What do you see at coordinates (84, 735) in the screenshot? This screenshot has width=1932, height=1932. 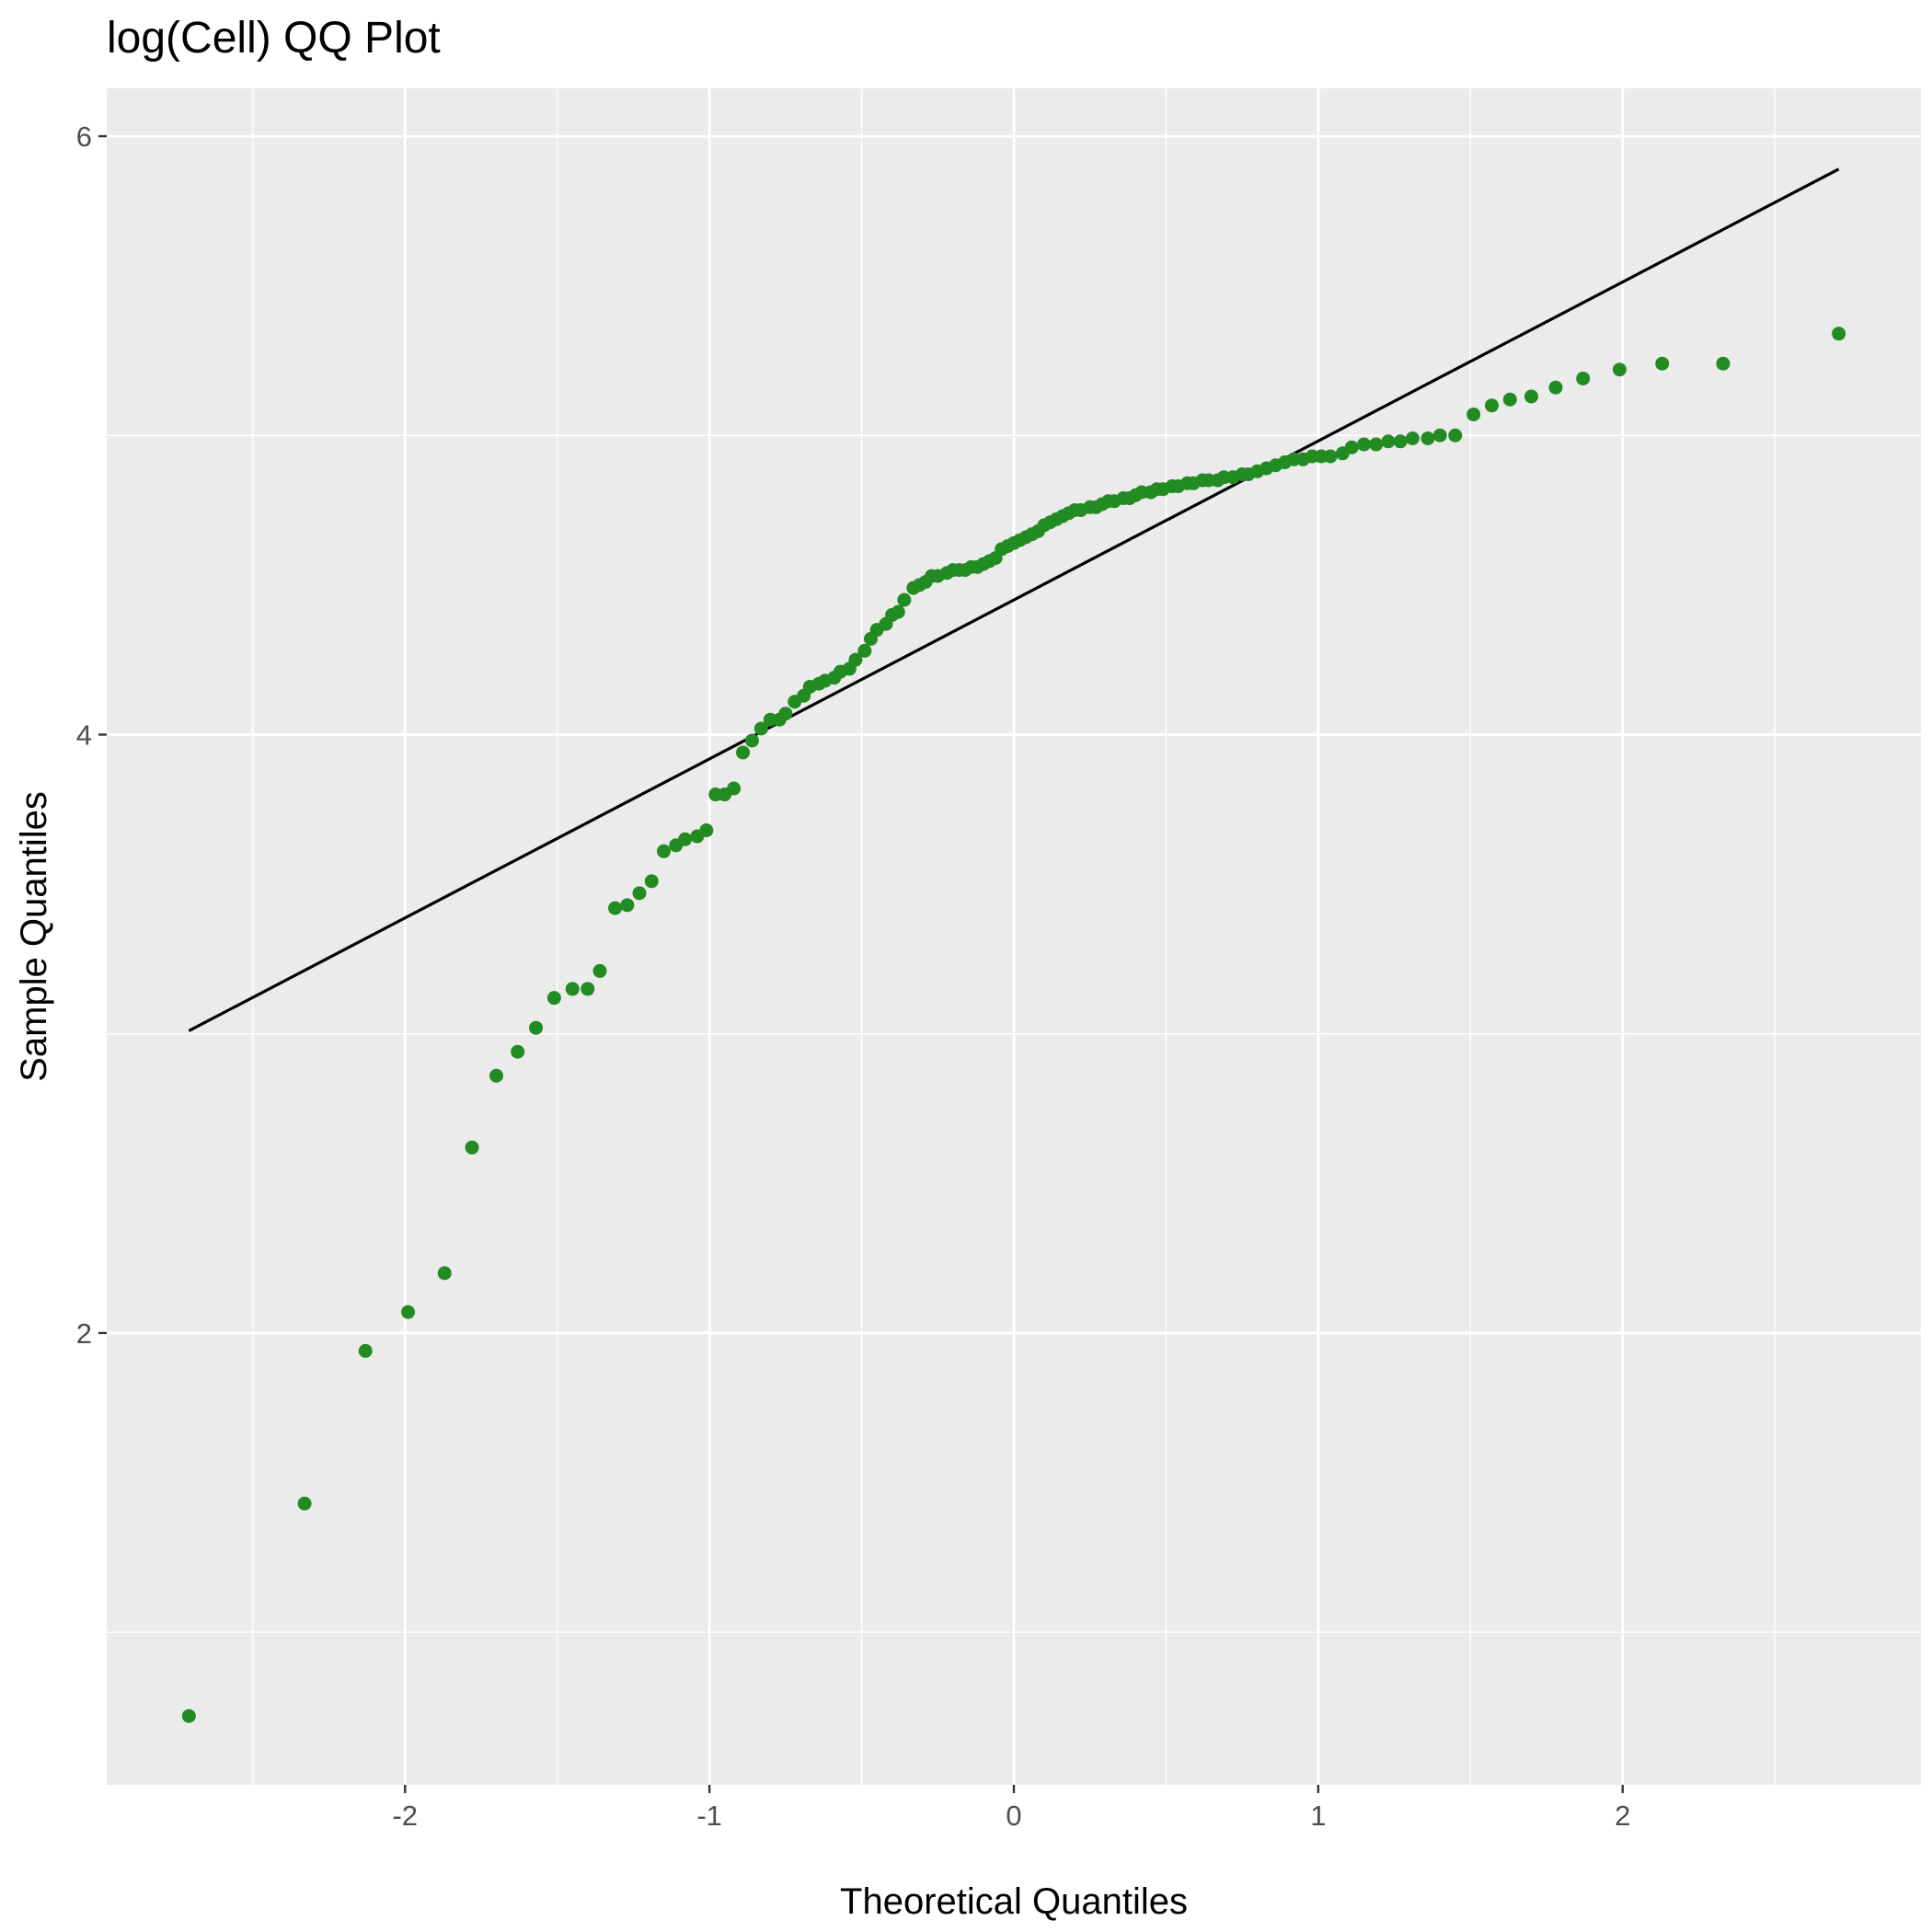 I see `y-tick-label: 4` at bounding box center [84, 735].